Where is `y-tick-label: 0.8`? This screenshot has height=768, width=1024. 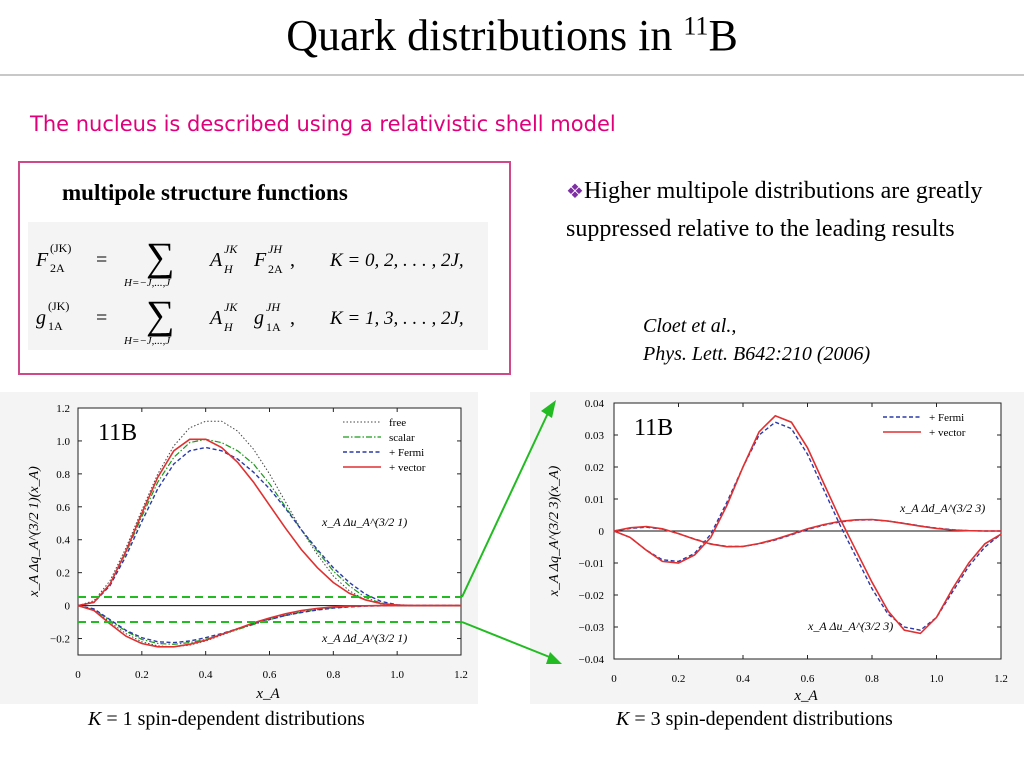 y-tick-label: 0.8 is located at coordinates (63, 475).